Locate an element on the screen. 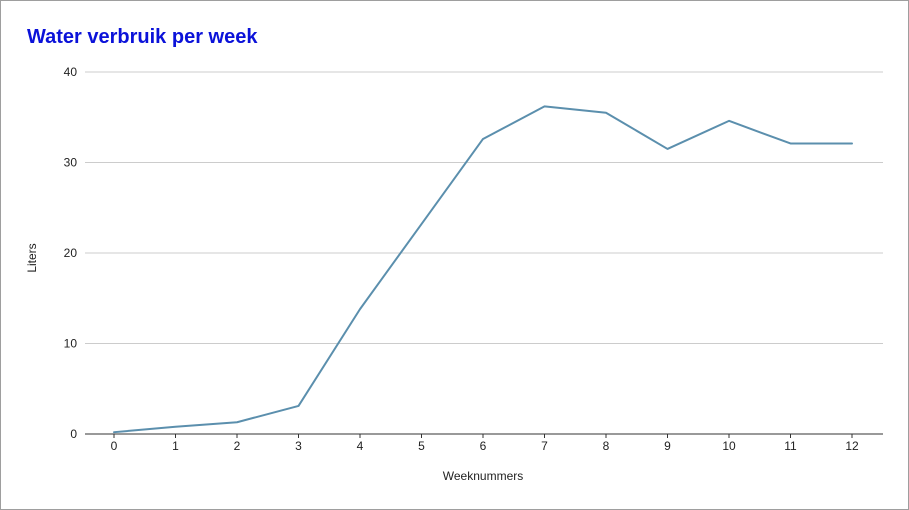  x-tick-label: 6 is located at coordinates (483, 446).